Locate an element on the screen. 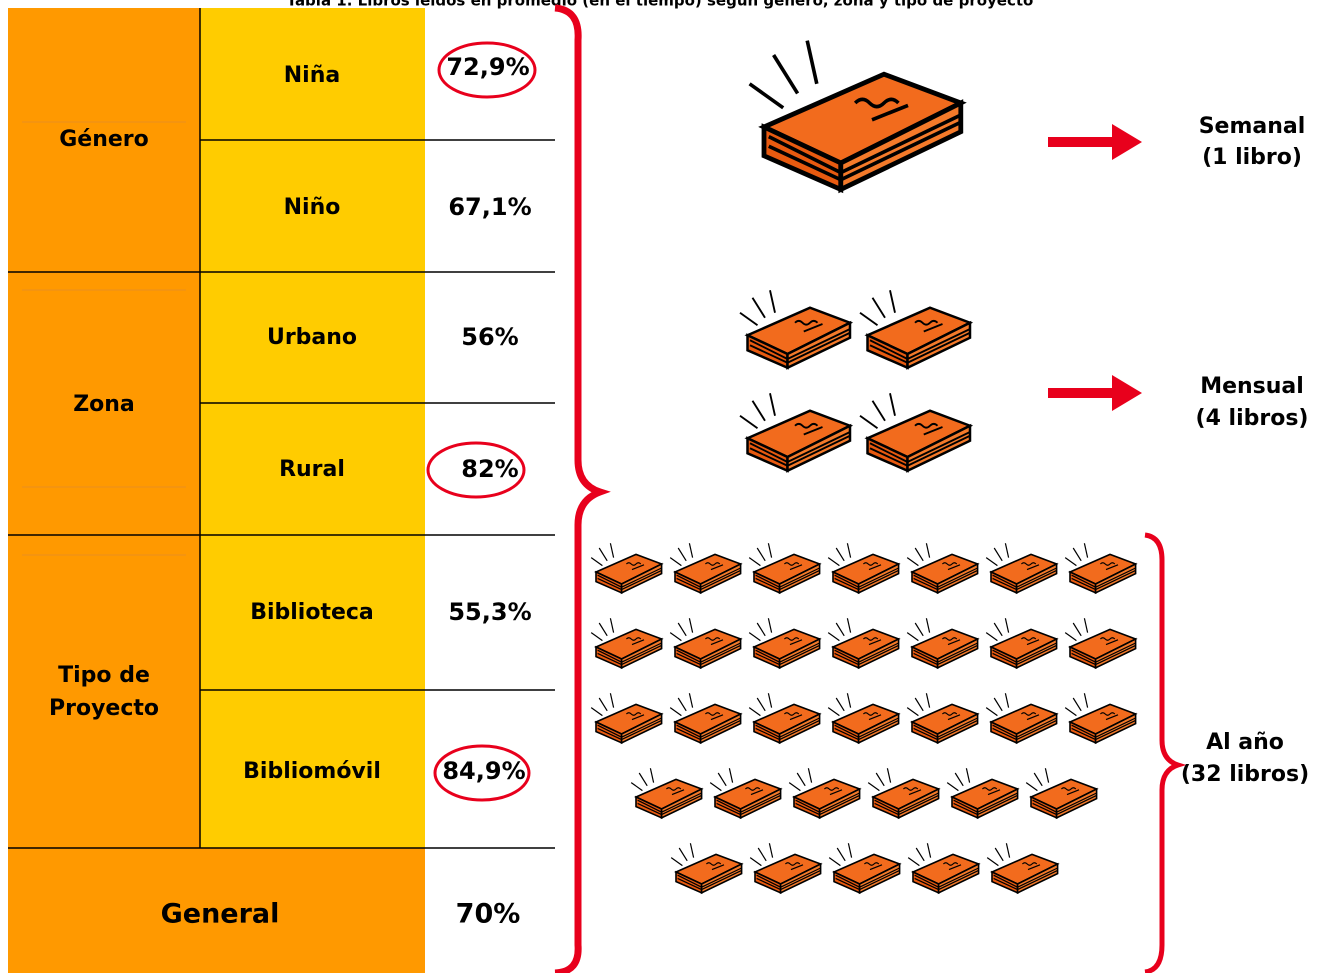  row-value: 72,9% is located at coordinates (487, 67).